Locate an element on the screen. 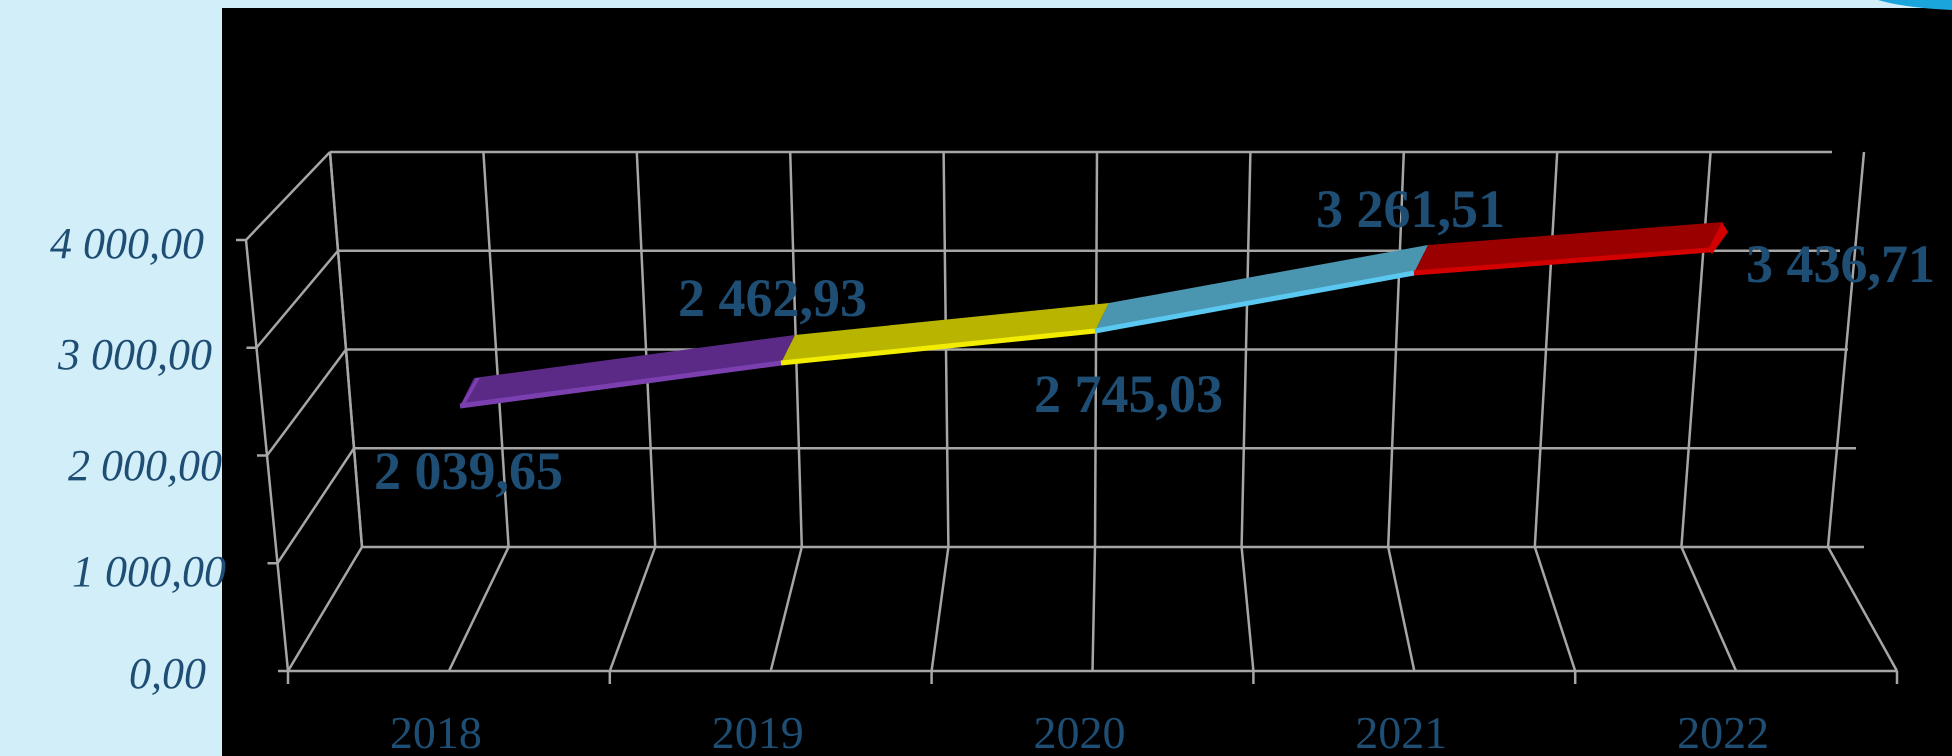 This screenshot has width=1952, height=756. corner-decoration is located at coordinates (1915, 5).